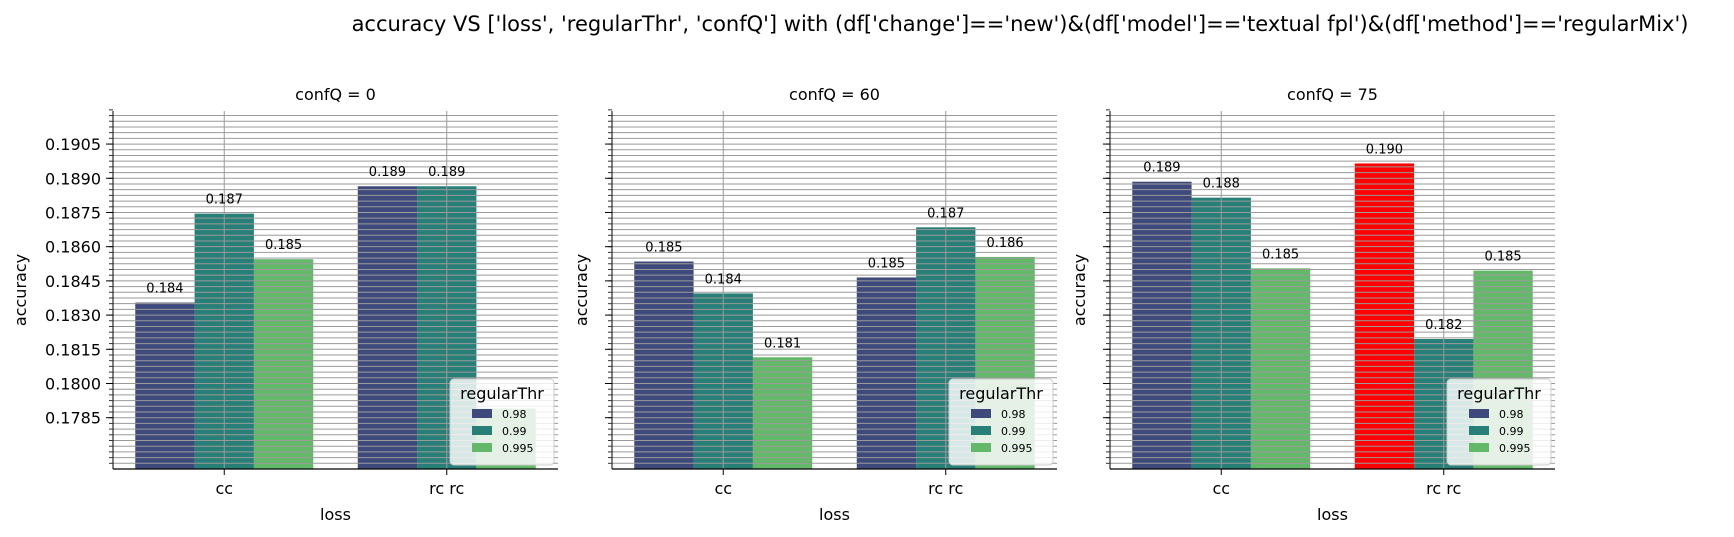  I want to click on y-tick-label: 0.1905, so click(73, 144).